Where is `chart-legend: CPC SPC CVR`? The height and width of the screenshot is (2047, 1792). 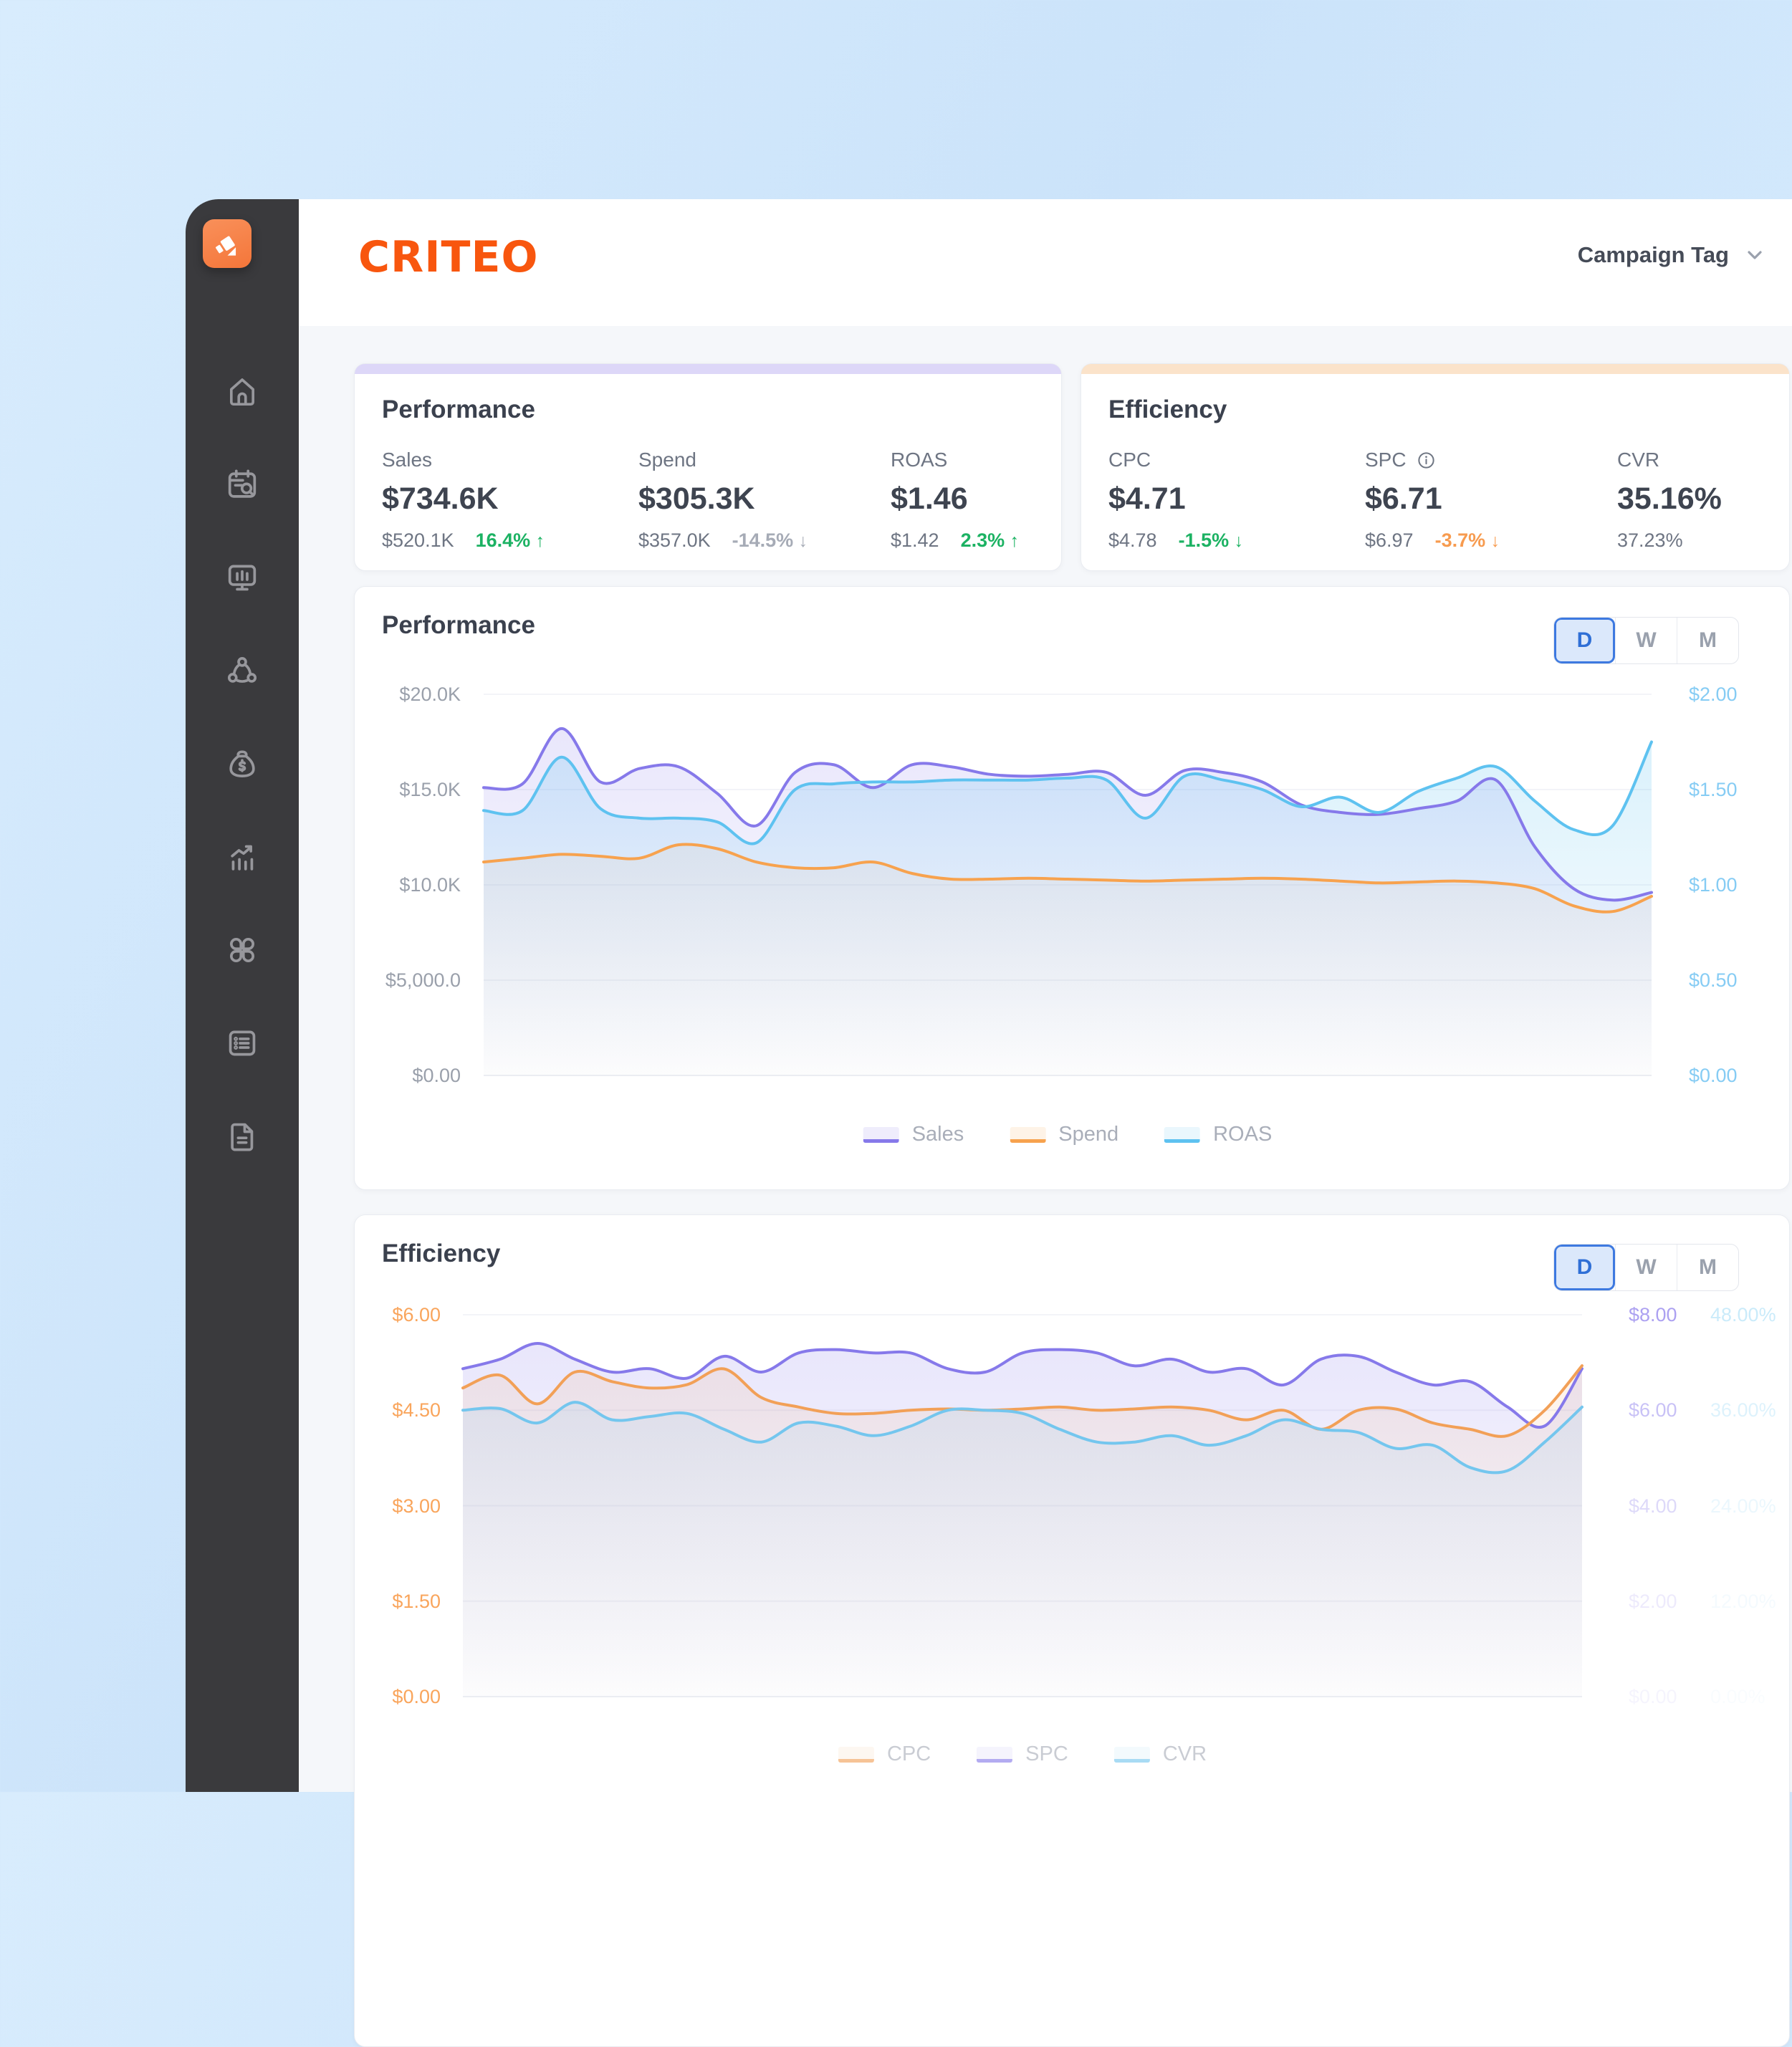 chart-legend: CPC SPC CVR is located at coordinates (1022, 1754).